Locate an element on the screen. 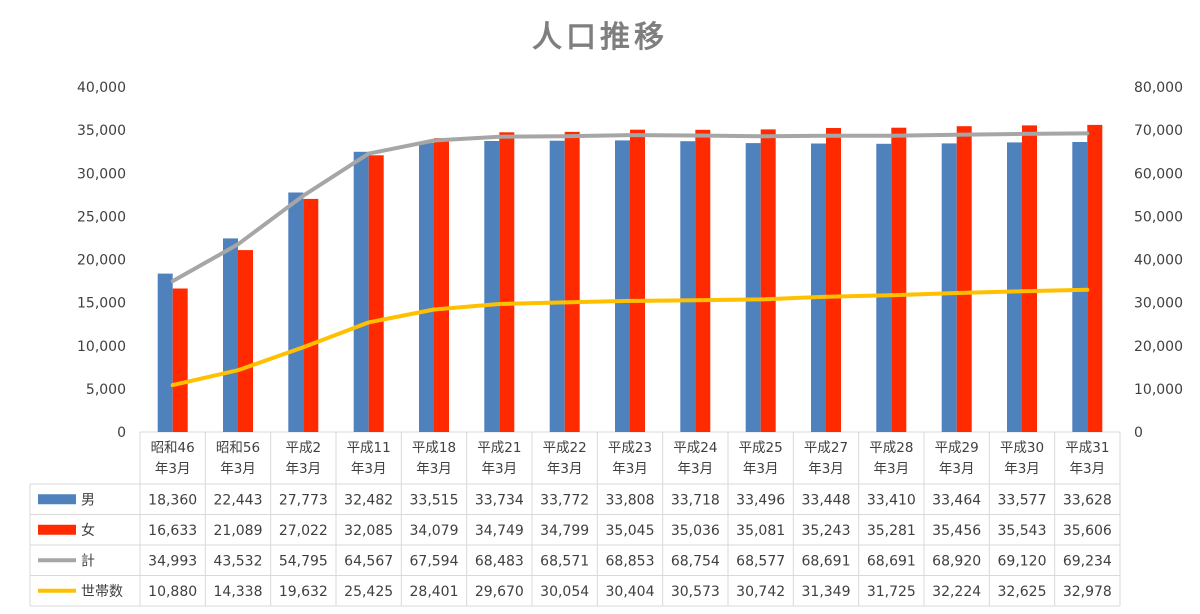 Image resolution: width=1200 pixels, height=614 pixels. bar-女-7 is located at coordinates (637, 280).